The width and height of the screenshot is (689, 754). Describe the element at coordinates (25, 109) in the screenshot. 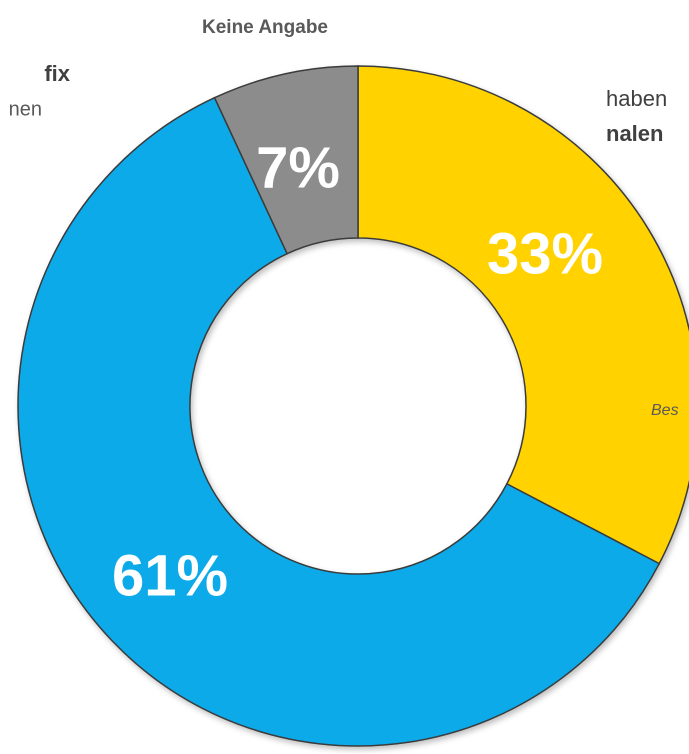

I see `annotation: nen` at that location.